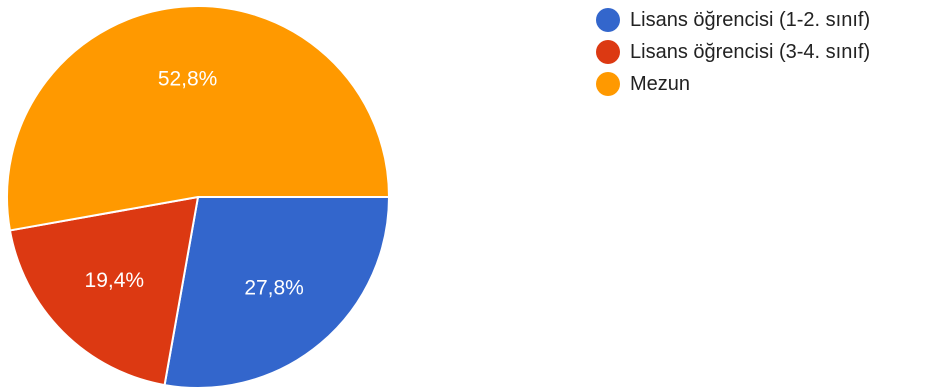 Image resolution: width=944 pixels, height=390 pixels. I want to click on legend-swatch-mezun, so click(608, 84).